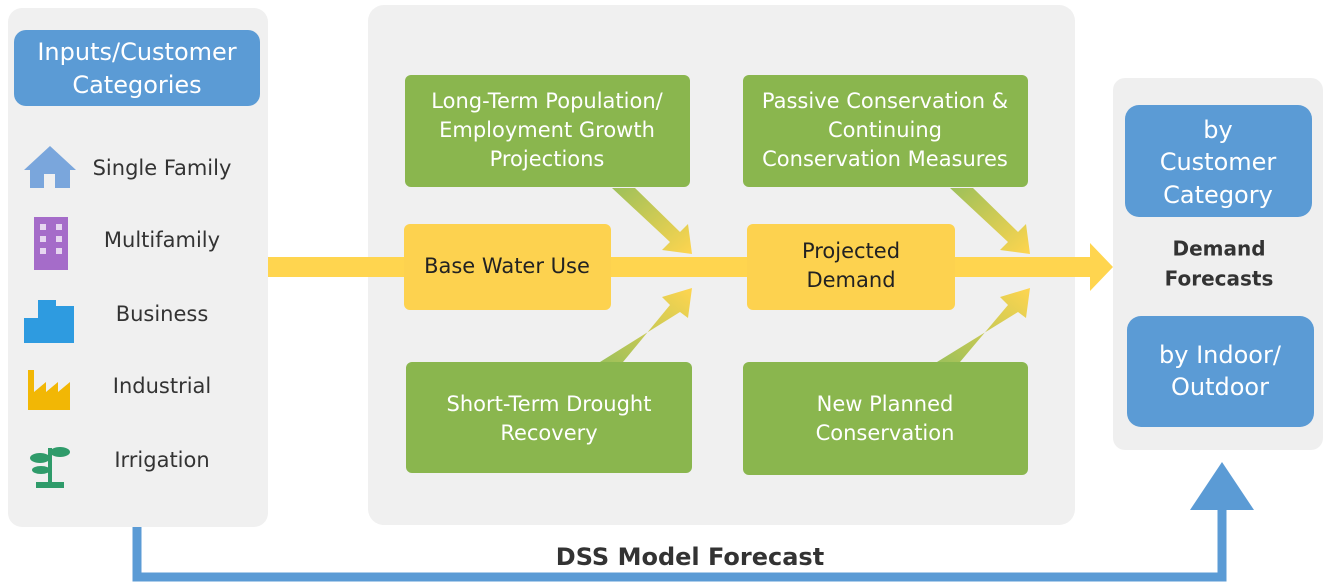 Image resolution: width=1323 pixels, height=587 pixels. What do you see at coordinates (136, 52) in the screenshot?
I see `inputs-title: Inputs/Customer` at bounding box center [136, 52].